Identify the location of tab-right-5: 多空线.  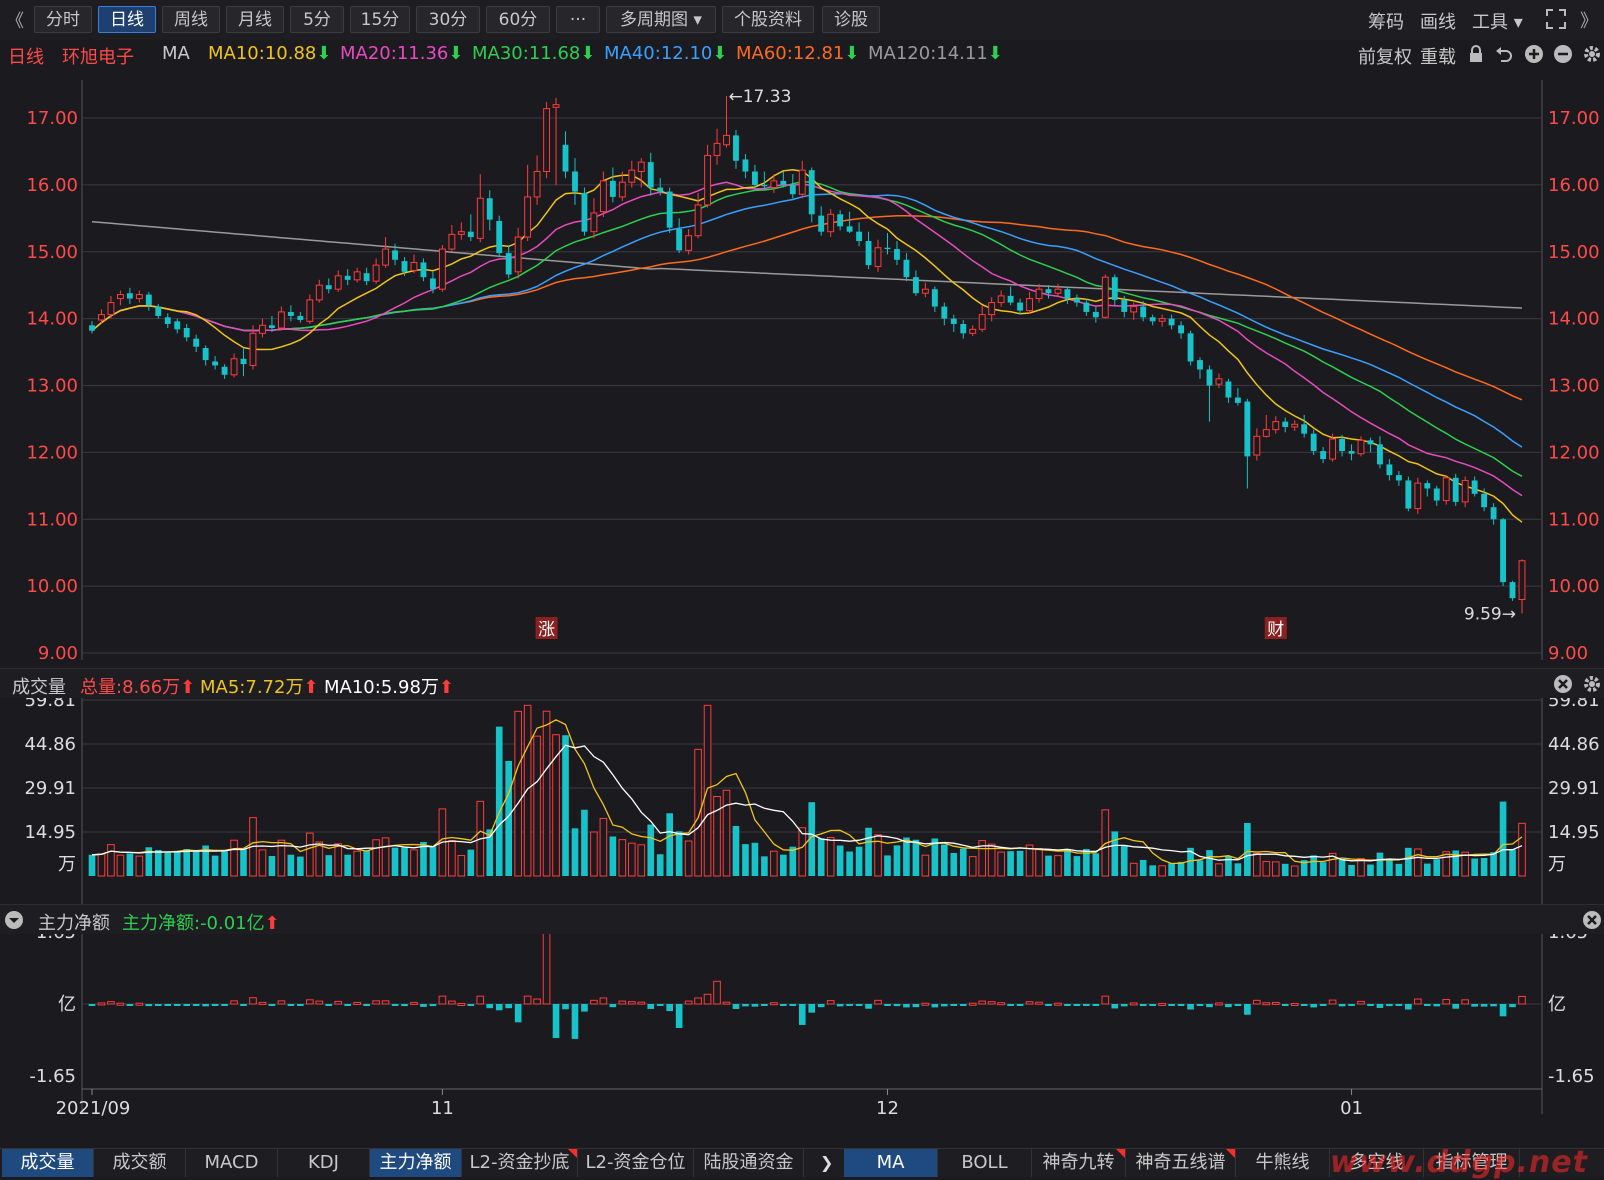
(1377, 1163).